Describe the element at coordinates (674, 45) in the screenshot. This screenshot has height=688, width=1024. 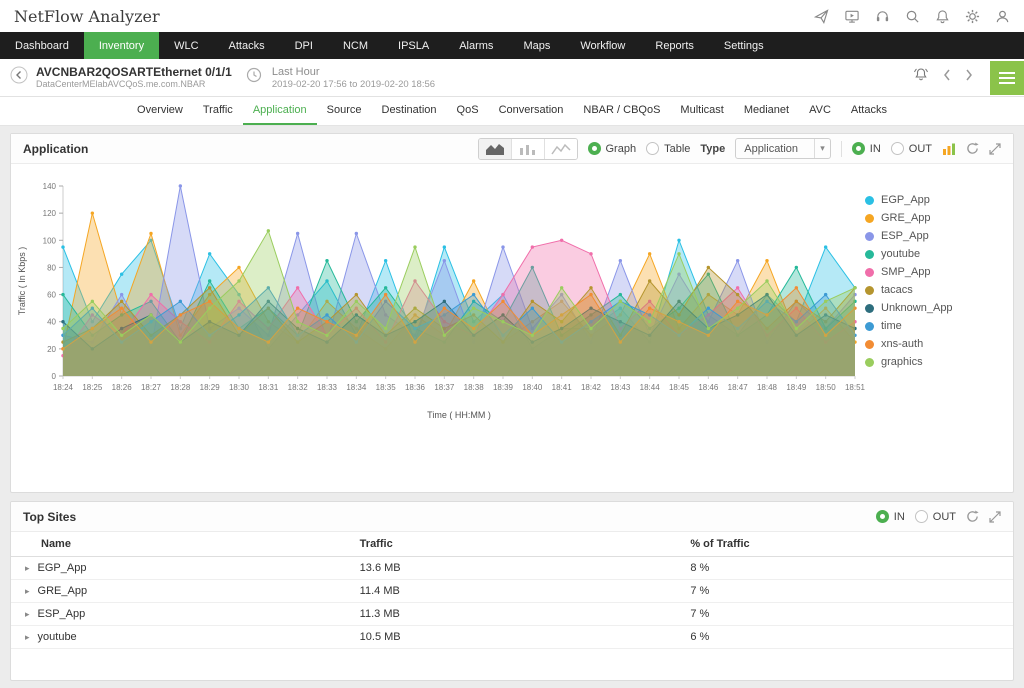
I see `nav-item-reports: Reports` at that location.